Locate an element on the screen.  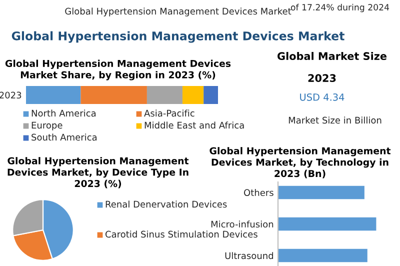
text: Global Hypertension Management Devices Market Share, by Region in 2023 (%) is located at coordinates (118, 70).